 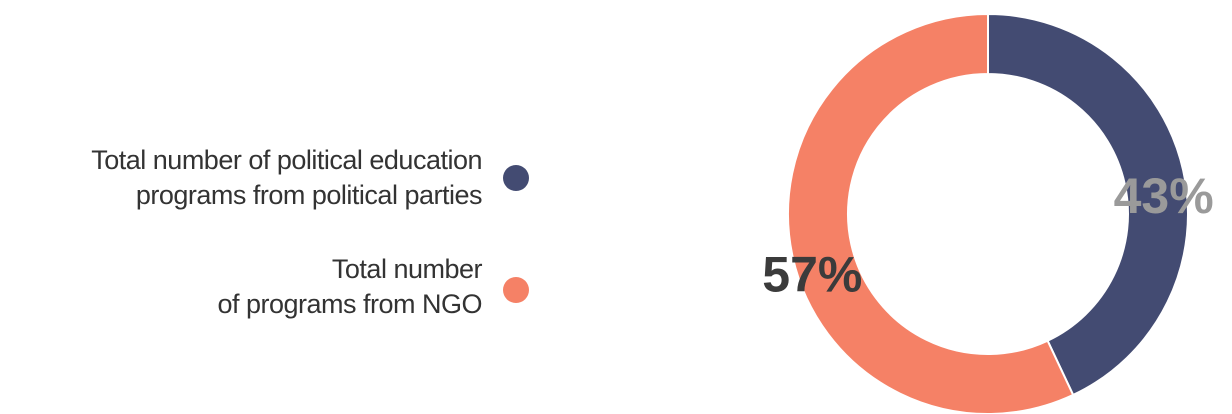 What do you see at coordinates (349, 286) in the screenshot?
I see `legend-label: Total number of programs from NGO` at bounding box center [349, 286].